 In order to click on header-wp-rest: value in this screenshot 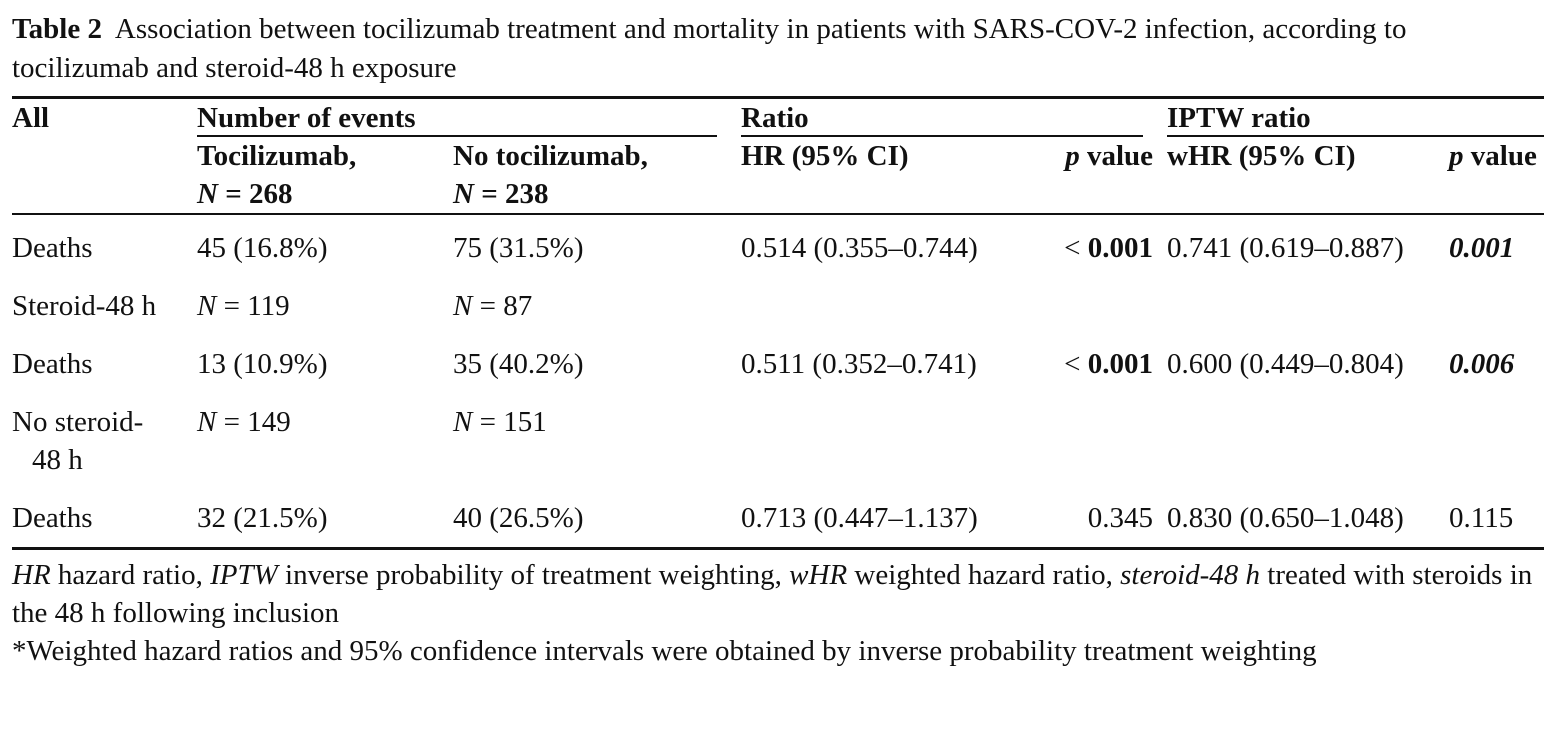, I will do `click(1500, 156)`.